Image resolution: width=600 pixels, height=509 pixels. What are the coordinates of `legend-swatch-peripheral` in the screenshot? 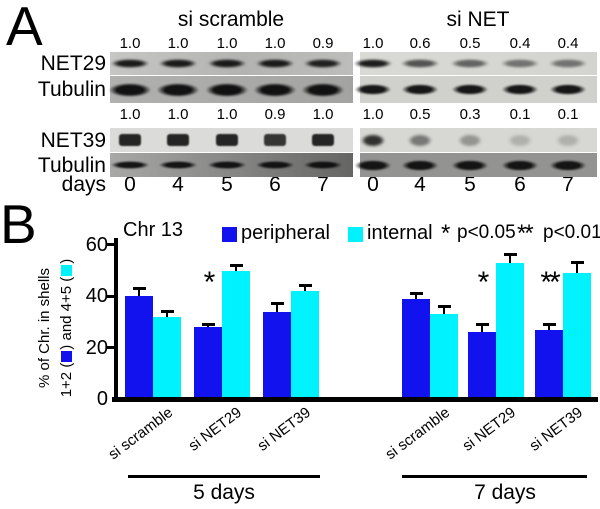 It's located at (229, 234).